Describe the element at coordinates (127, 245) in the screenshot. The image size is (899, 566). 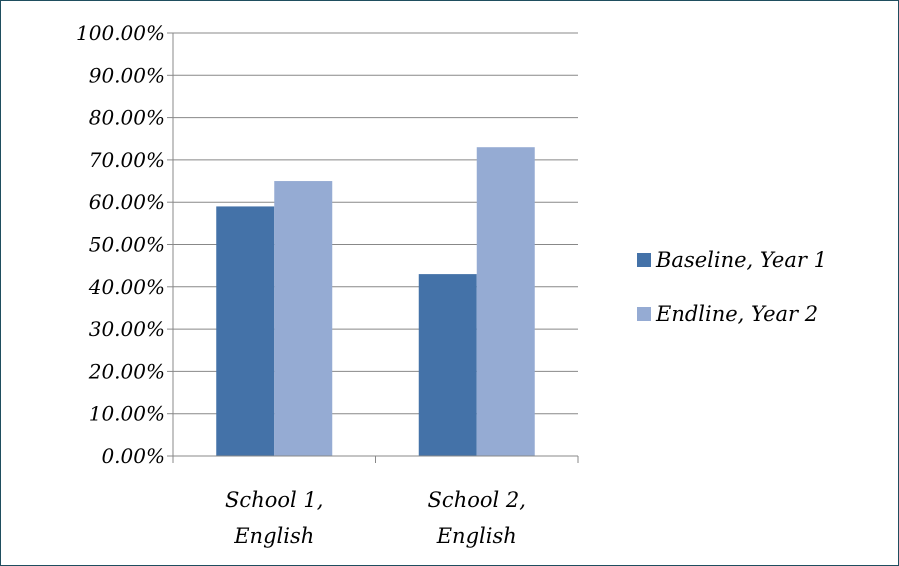
I see `y-tick-label: 50.00%` at that location.